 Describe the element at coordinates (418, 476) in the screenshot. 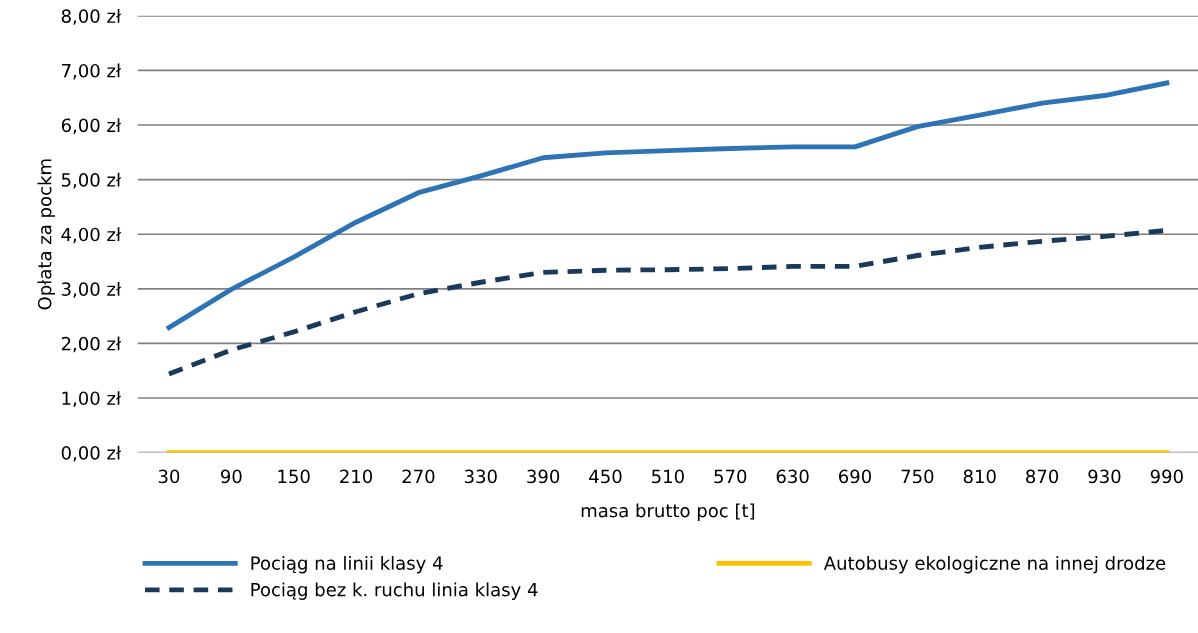

I see `x-tick-label: 270` at that location.